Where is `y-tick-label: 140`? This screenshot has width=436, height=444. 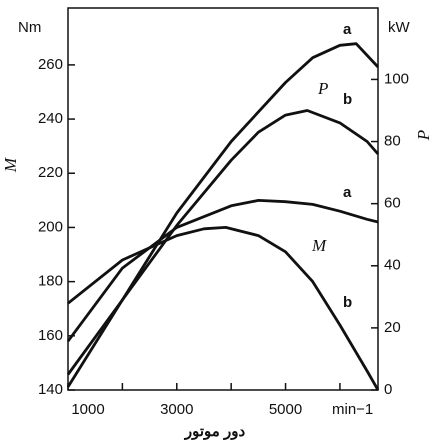
y-tick-label: 140 is located at coordinates (50, 389).